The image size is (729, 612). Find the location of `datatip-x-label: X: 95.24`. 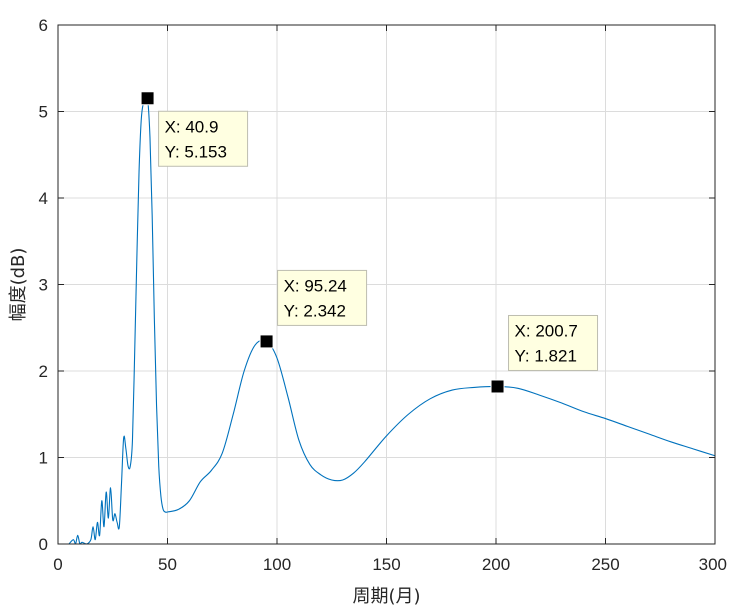

datatip-x-label: X: 95.24 is located at coordinates (315, 285).